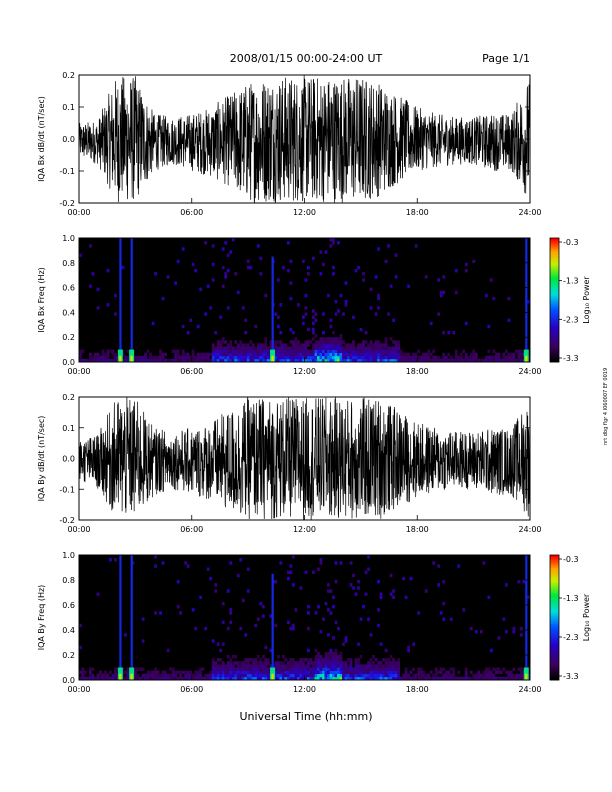  What do you see at coordinates (41, 459) in the screenshot?
I see `y-axis-label: IQA By dB/dt (nT/sec)` at bounding box center [41, 459].